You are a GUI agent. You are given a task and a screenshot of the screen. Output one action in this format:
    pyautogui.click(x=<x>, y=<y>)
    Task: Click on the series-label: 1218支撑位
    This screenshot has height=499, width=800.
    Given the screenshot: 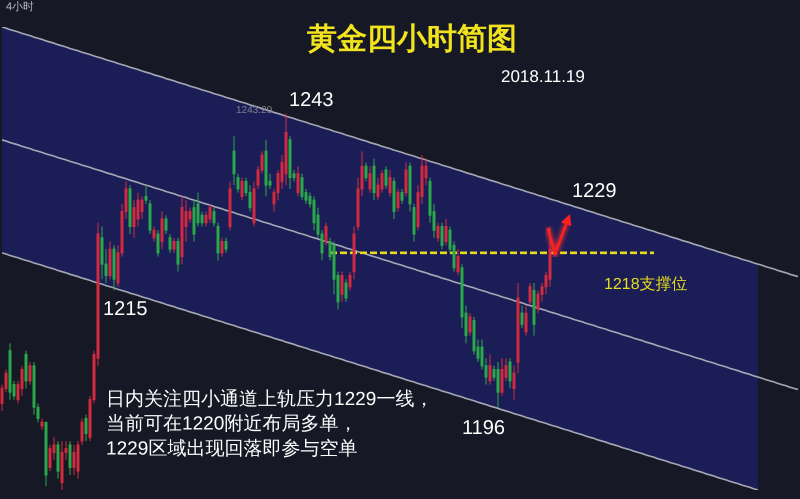 What is the action you would take?
    pyautogui.click(x=646, y=284)
    